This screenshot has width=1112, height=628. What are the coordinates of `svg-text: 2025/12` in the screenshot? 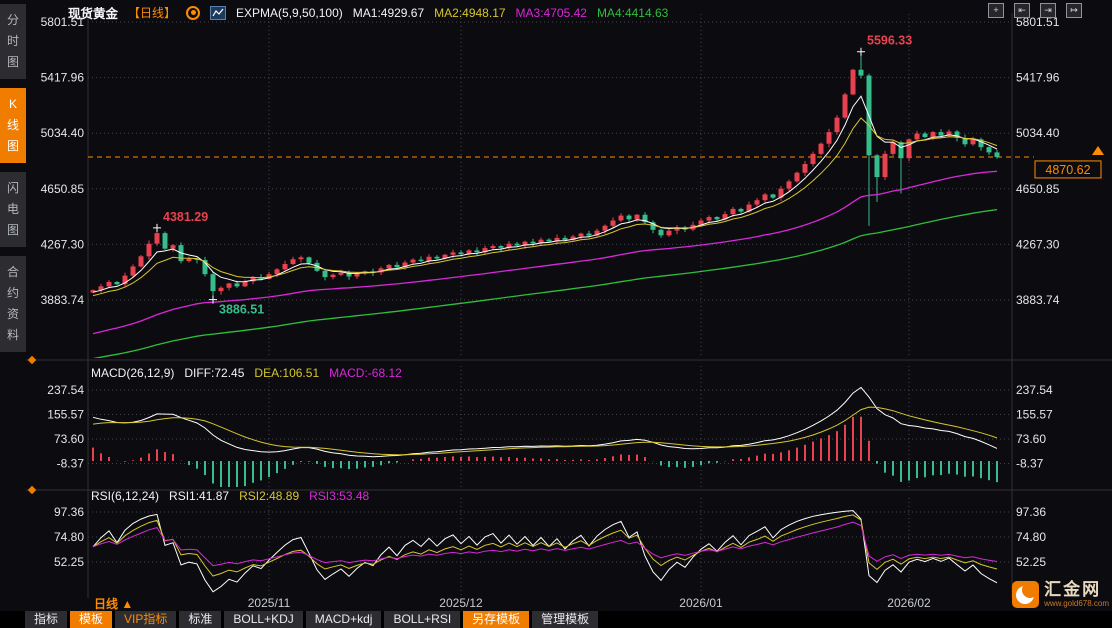 It's located at (461, 603).